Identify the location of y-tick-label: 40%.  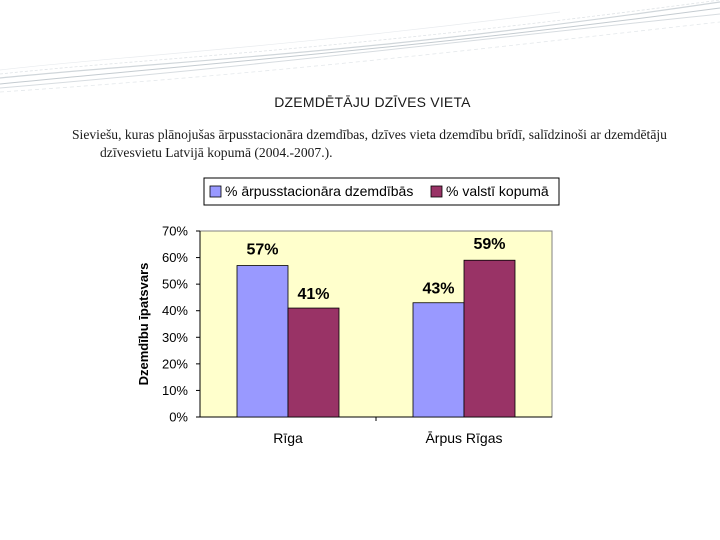
(175, 310).